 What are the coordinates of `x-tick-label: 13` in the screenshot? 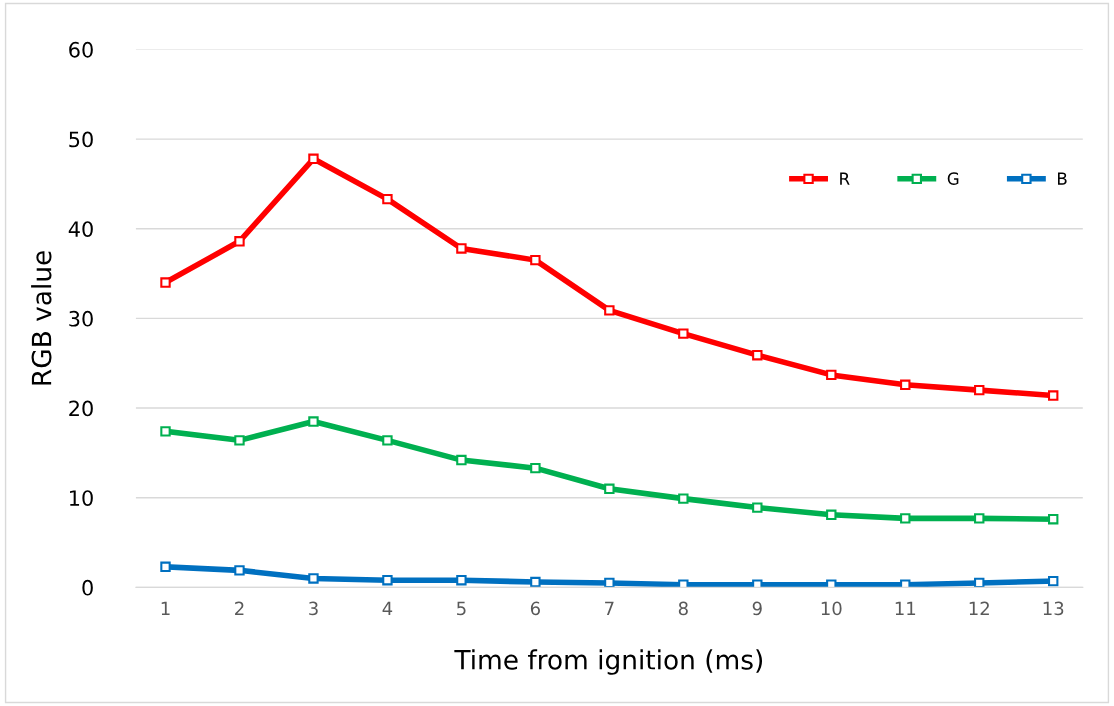 It's located at (1053, 608).